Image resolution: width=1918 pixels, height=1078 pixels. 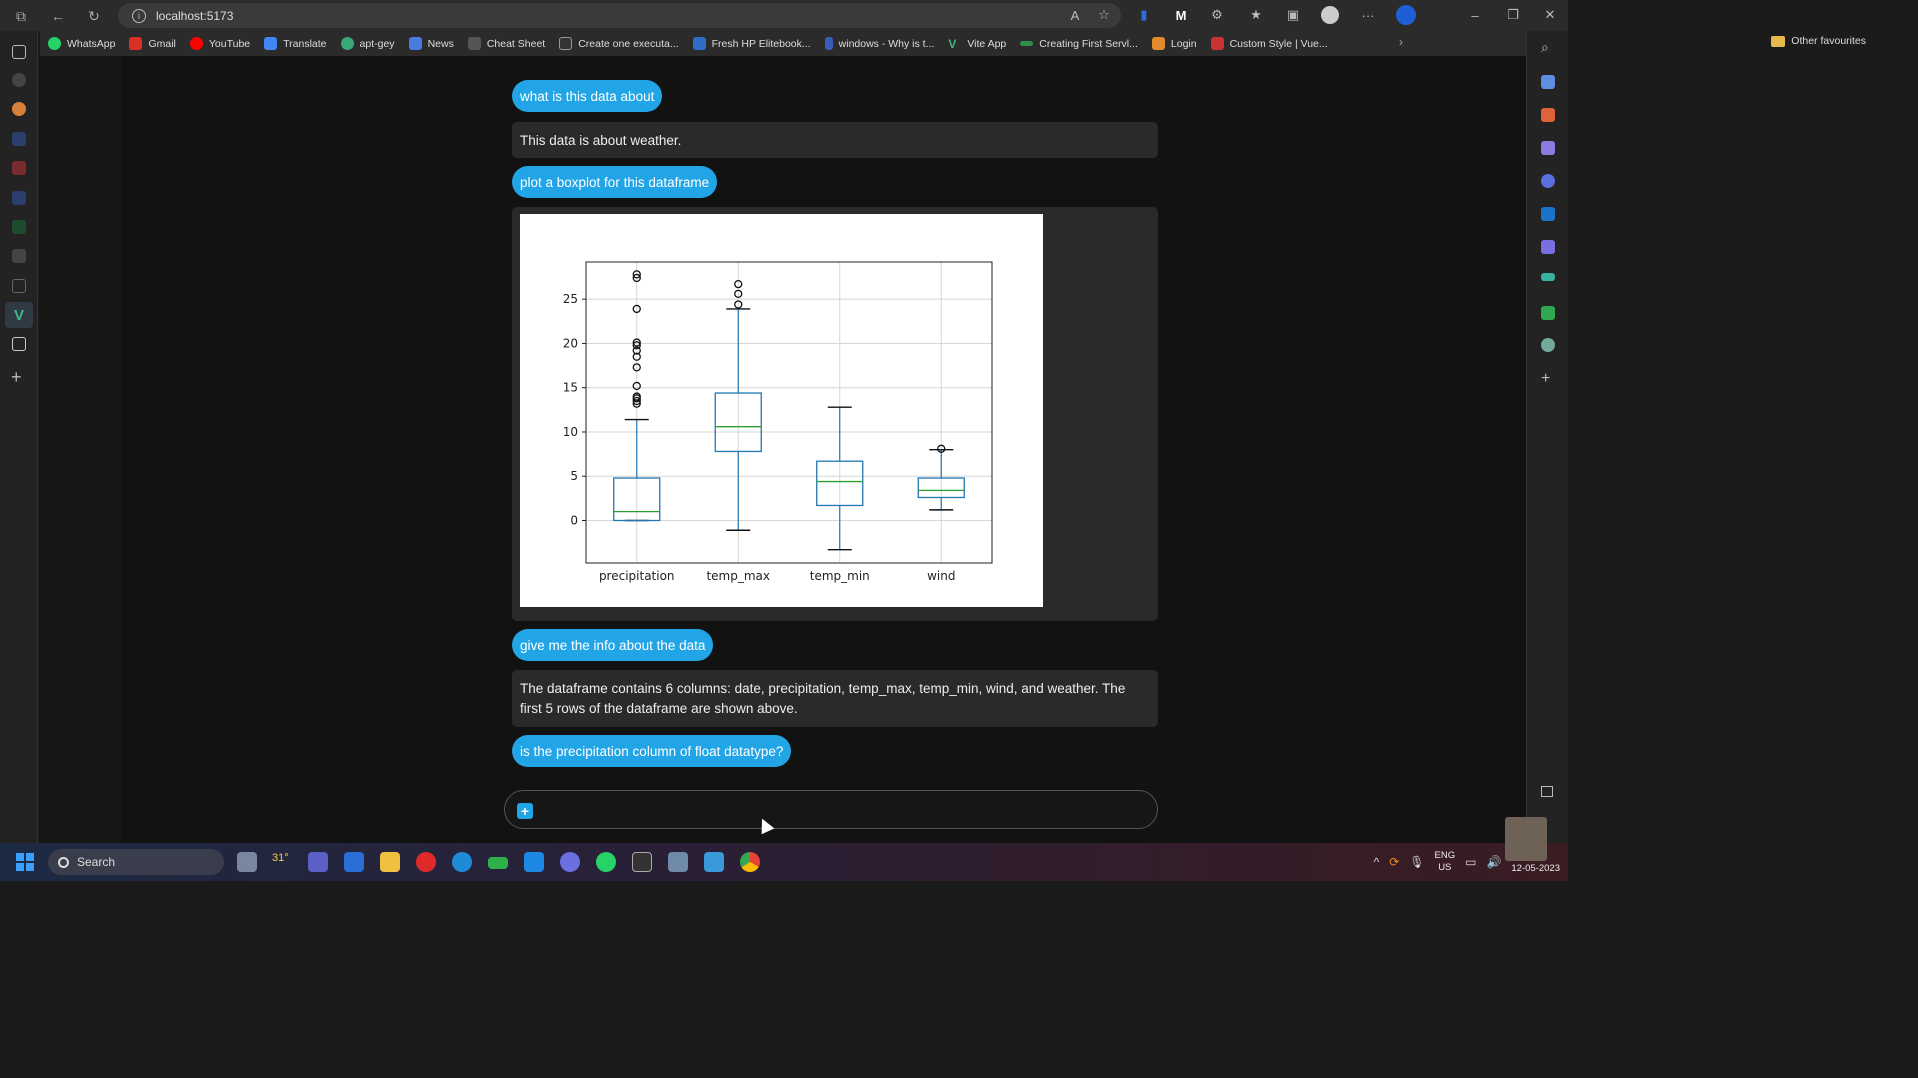 I want to click on vertical-tabs-sidebar: V +, so click(x=19, y=437).